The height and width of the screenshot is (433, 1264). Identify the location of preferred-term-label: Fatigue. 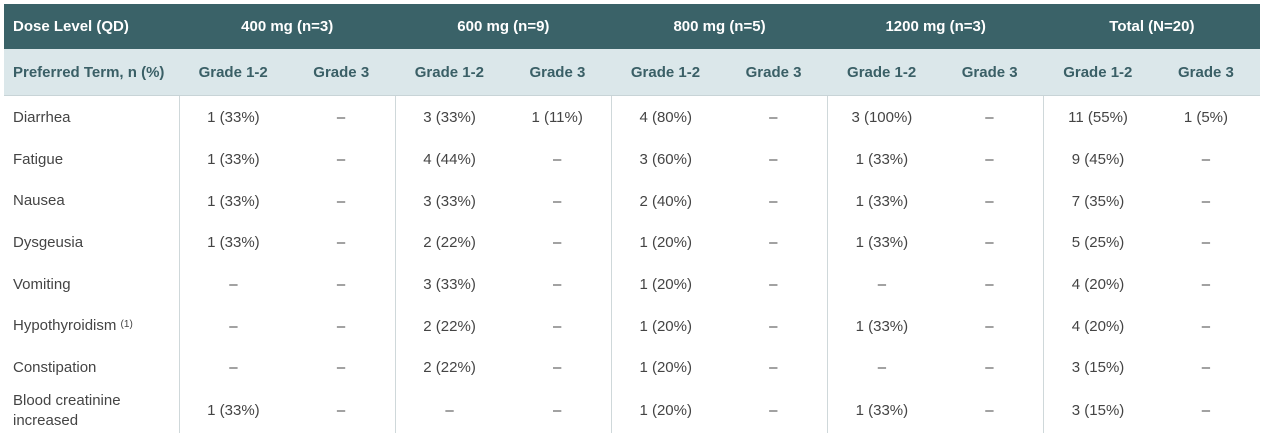
(38, 159).